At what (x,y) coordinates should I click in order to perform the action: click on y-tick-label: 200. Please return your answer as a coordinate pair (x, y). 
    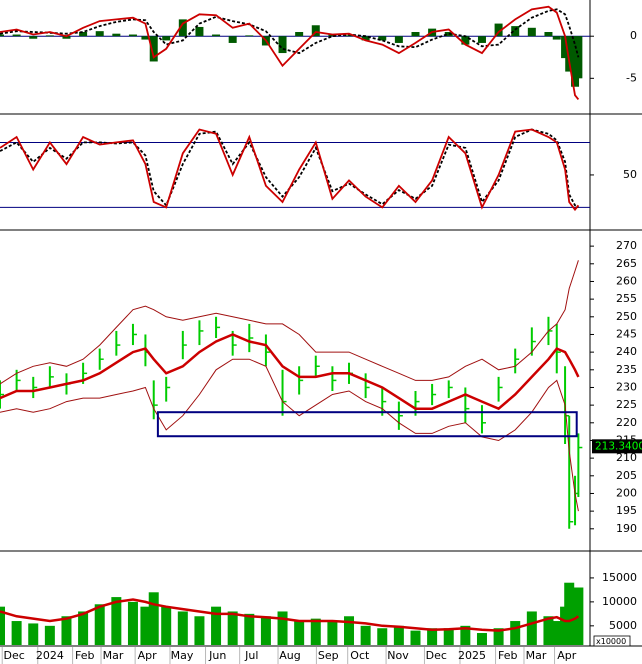
    Looking at the image, I should click on (626, 492).